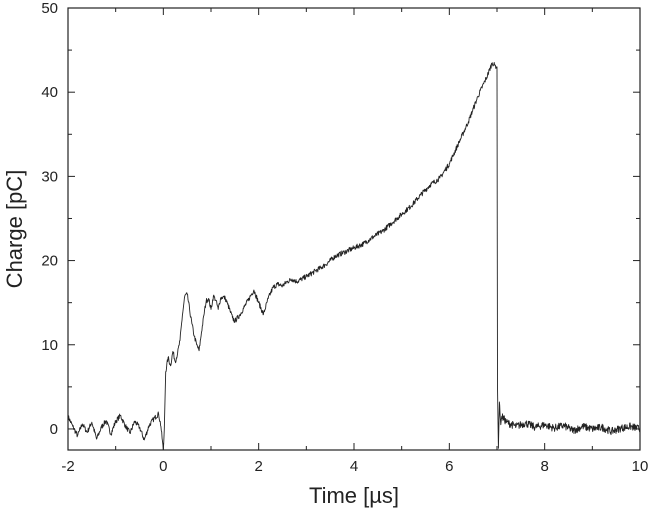 The width and height of the screenshot is (650, 511). What do you see at coordinates (49, 92) in the screenshot?
I see `y-tick-label: 40` at bounding box center [49, 92].